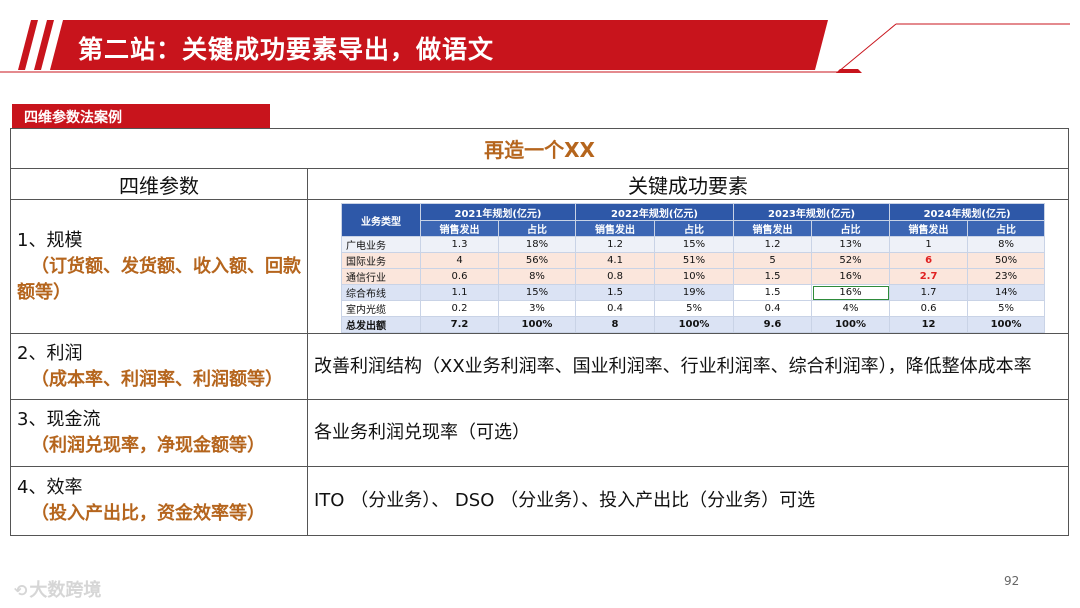  I want to click on dimension-detail: （利润兑现率，净现金额等）, so click(148, 445).